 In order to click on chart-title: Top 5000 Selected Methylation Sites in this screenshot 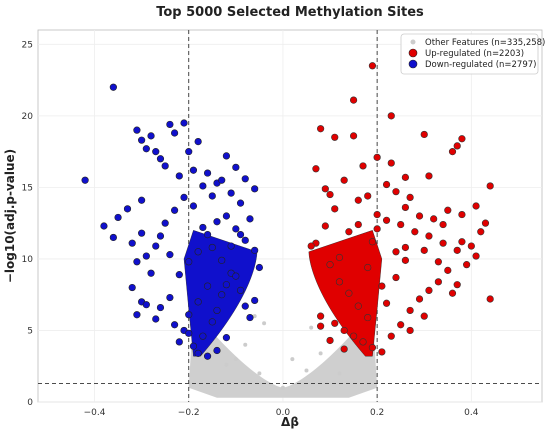, I will do `click(290, 12)`.